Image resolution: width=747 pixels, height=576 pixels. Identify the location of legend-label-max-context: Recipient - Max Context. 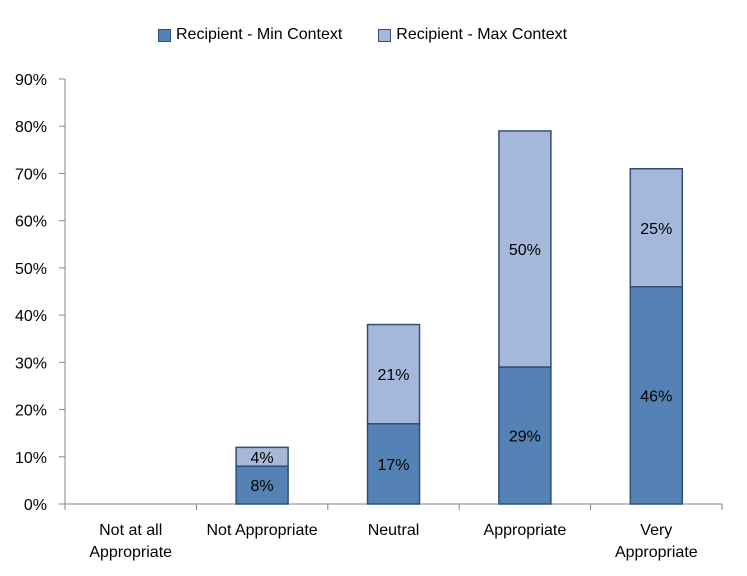
(482, 34).